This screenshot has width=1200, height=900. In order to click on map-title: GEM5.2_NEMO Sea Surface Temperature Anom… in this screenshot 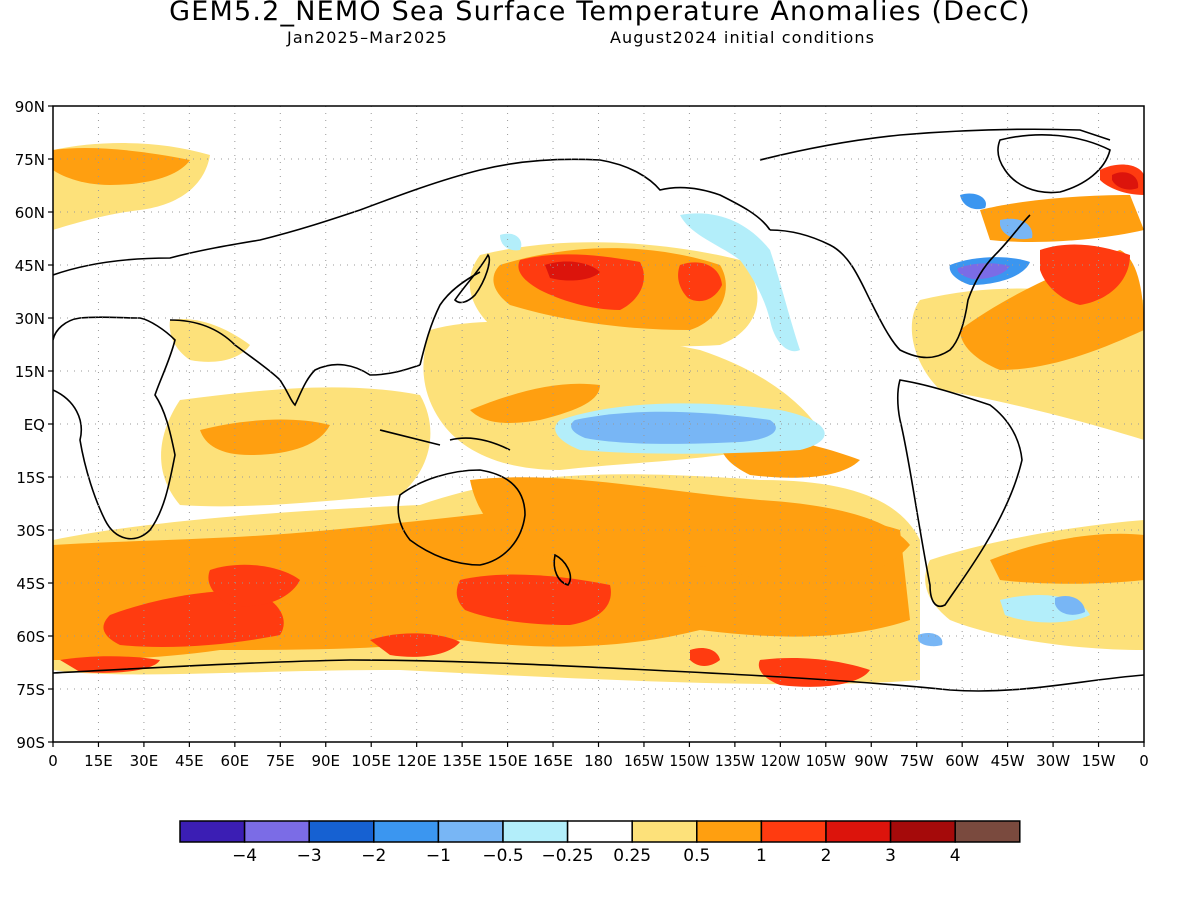, I will do `click(600, 13)`.